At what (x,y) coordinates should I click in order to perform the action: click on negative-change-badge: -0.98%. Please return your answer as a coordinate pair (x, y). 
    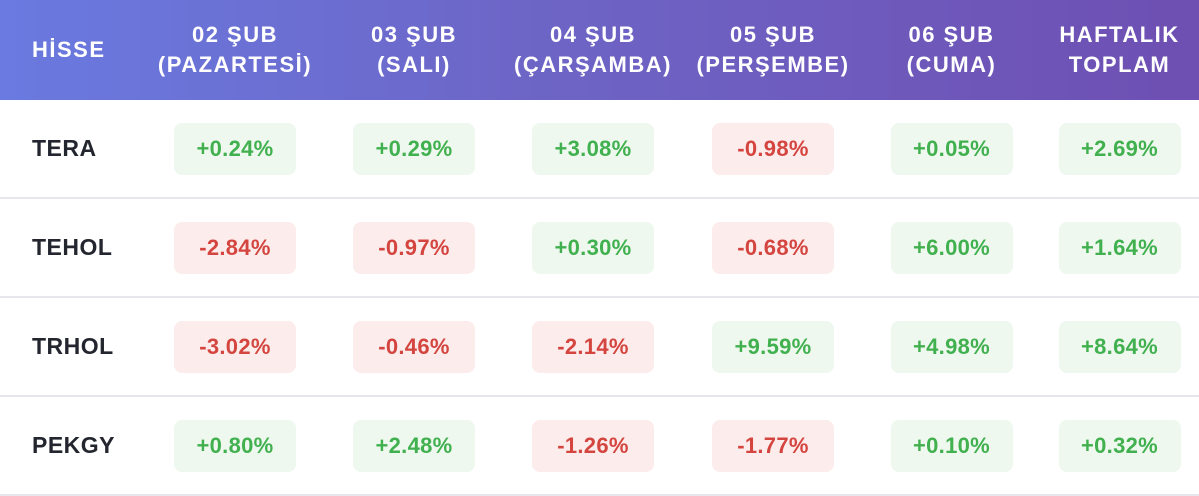
    Looking at the image, I should click on (773, 148).